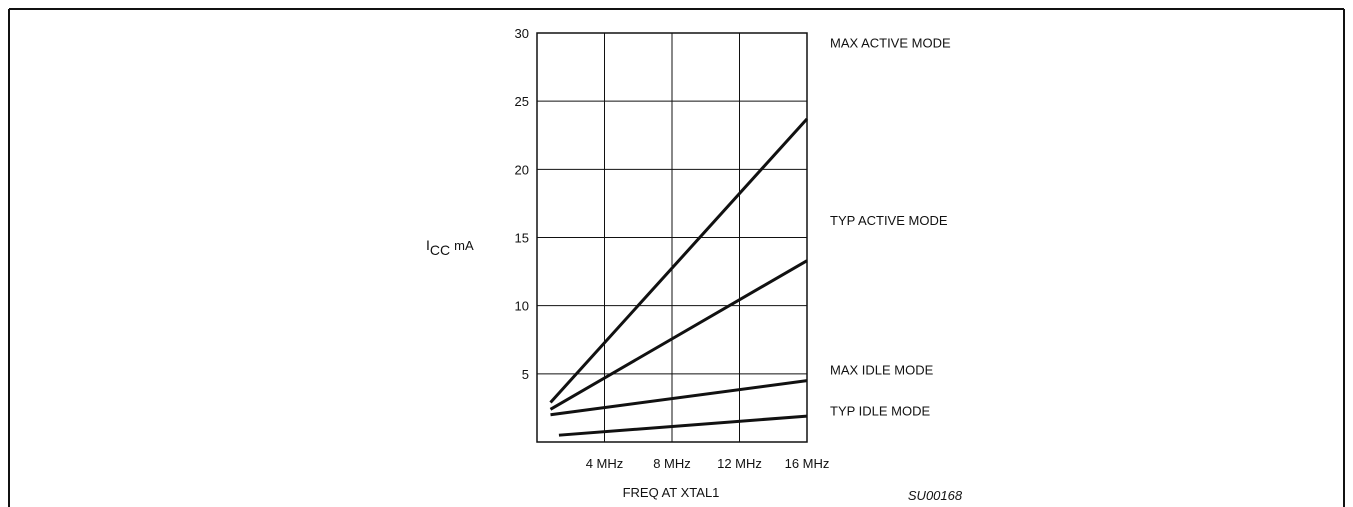 The height and width of the screenshot is (507, 1353). I want to click on y-axis-label-unit: mA, so click(464, 245).